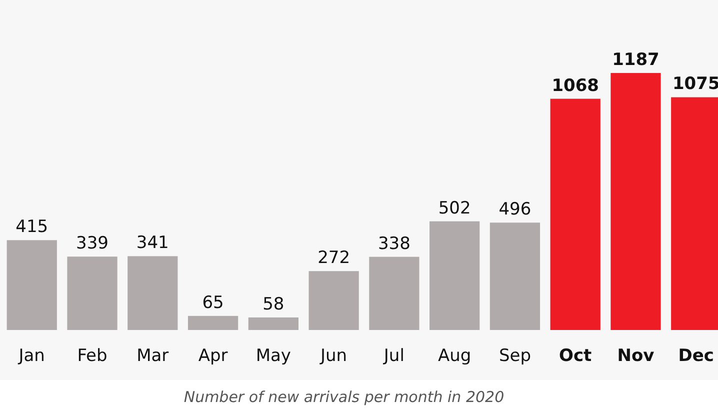 This screenshot has height=410, width=718. What do you see at coordinates (696, 356) in the screenshot?
I see `x-tick-label: Dec` at bounding box center [696, 356].